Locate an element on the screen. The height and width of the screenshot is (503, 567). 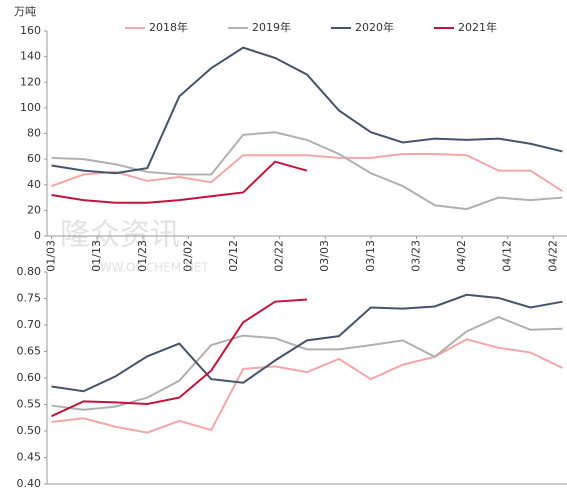
x-tick-label: 04/02 is located at coordinates (461, 256).